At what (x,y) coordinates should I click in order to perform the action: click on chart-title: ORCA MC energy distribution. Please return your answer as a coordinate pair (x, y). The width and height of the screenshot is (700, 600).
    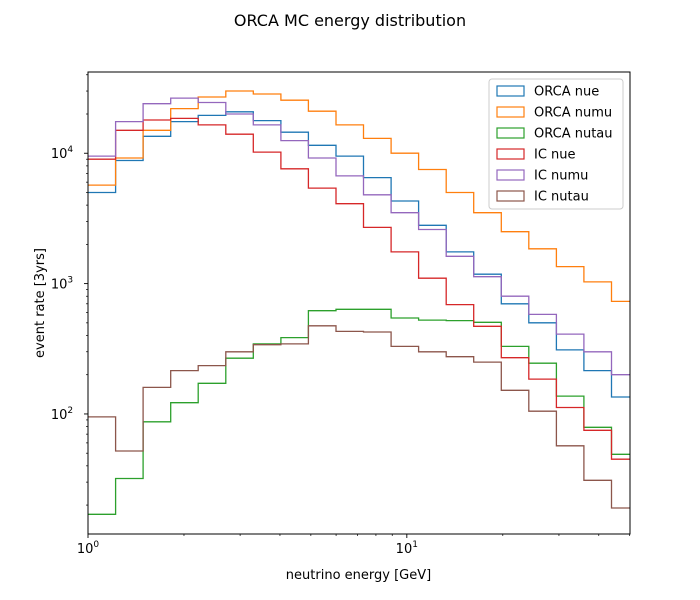
    Looking at the image, I should click on (350, 20).